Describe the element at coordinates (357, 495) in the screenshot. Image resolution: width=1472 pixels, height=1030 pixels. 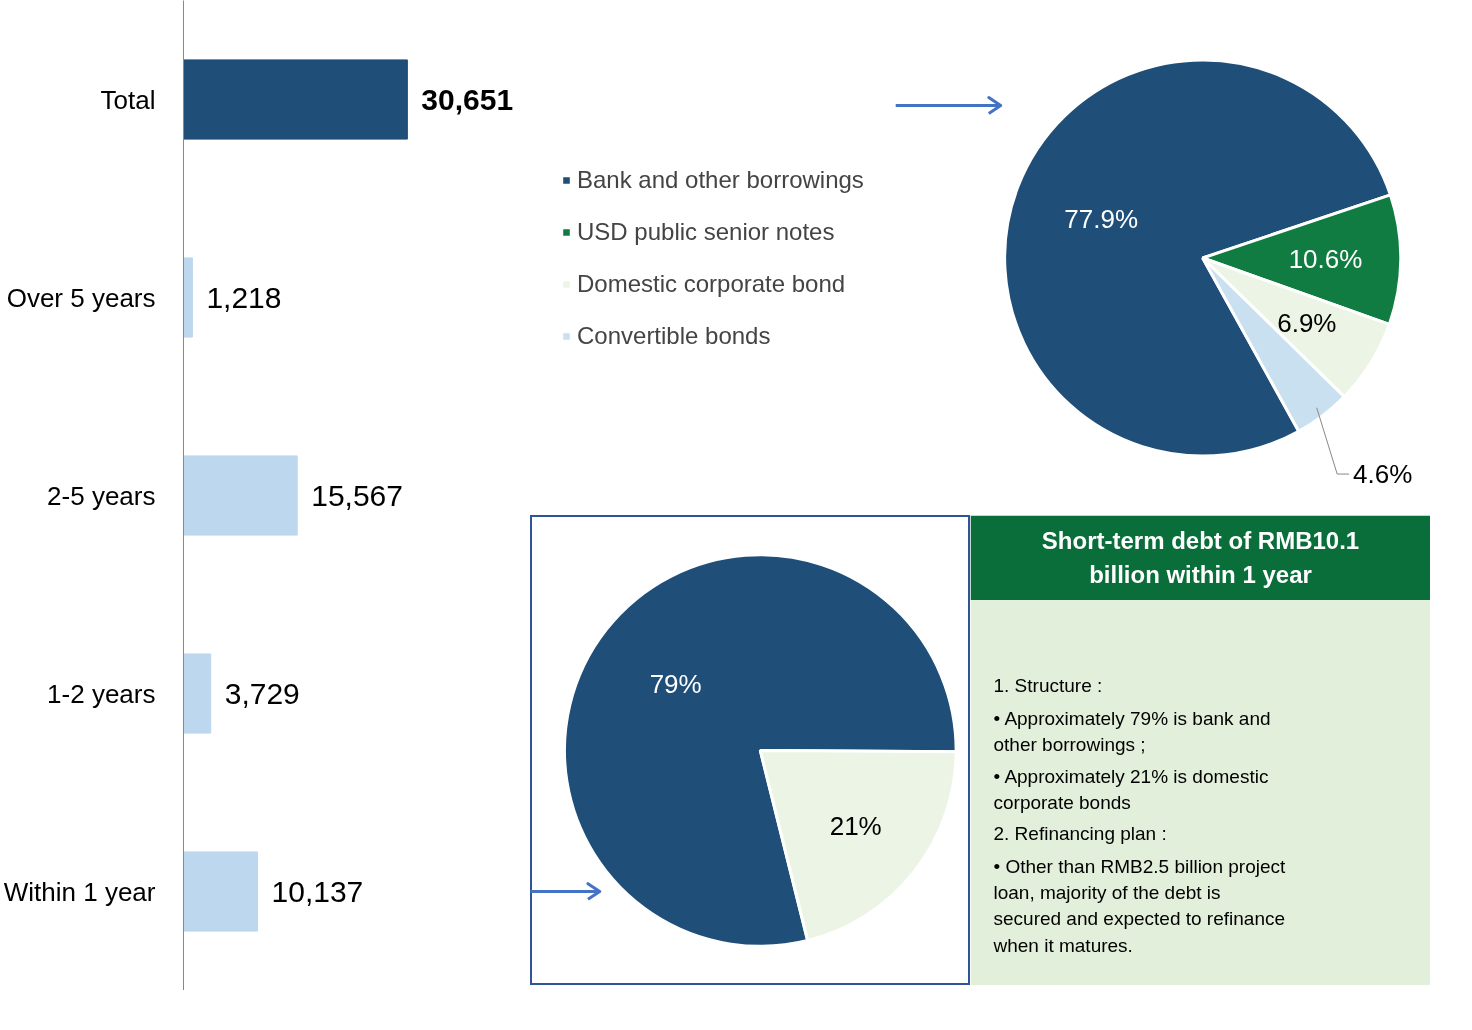
I see `data-label: 15,567` at that location.